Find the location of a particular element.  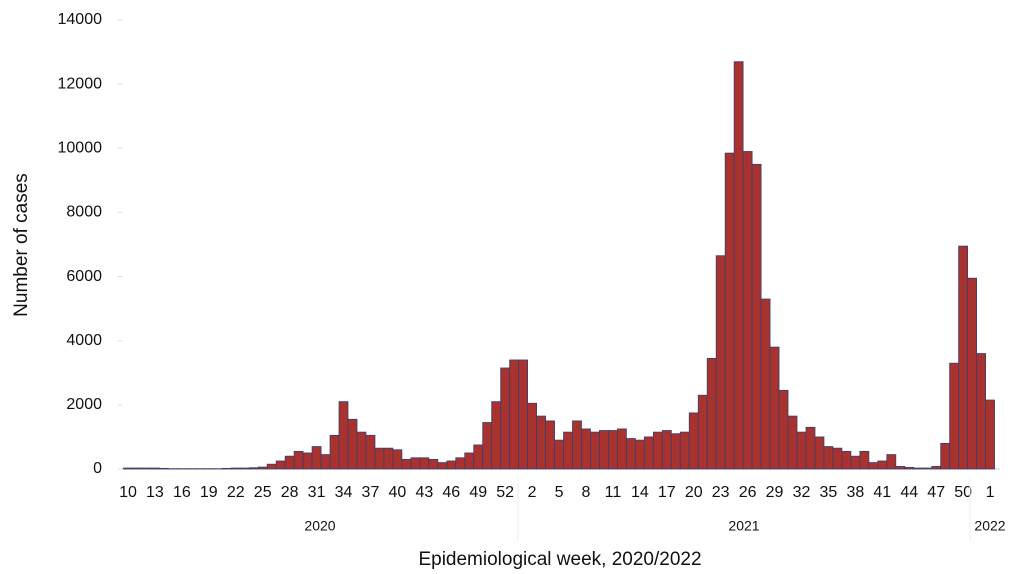

x-tick-label: 26 is located at coordinates (748, 492).